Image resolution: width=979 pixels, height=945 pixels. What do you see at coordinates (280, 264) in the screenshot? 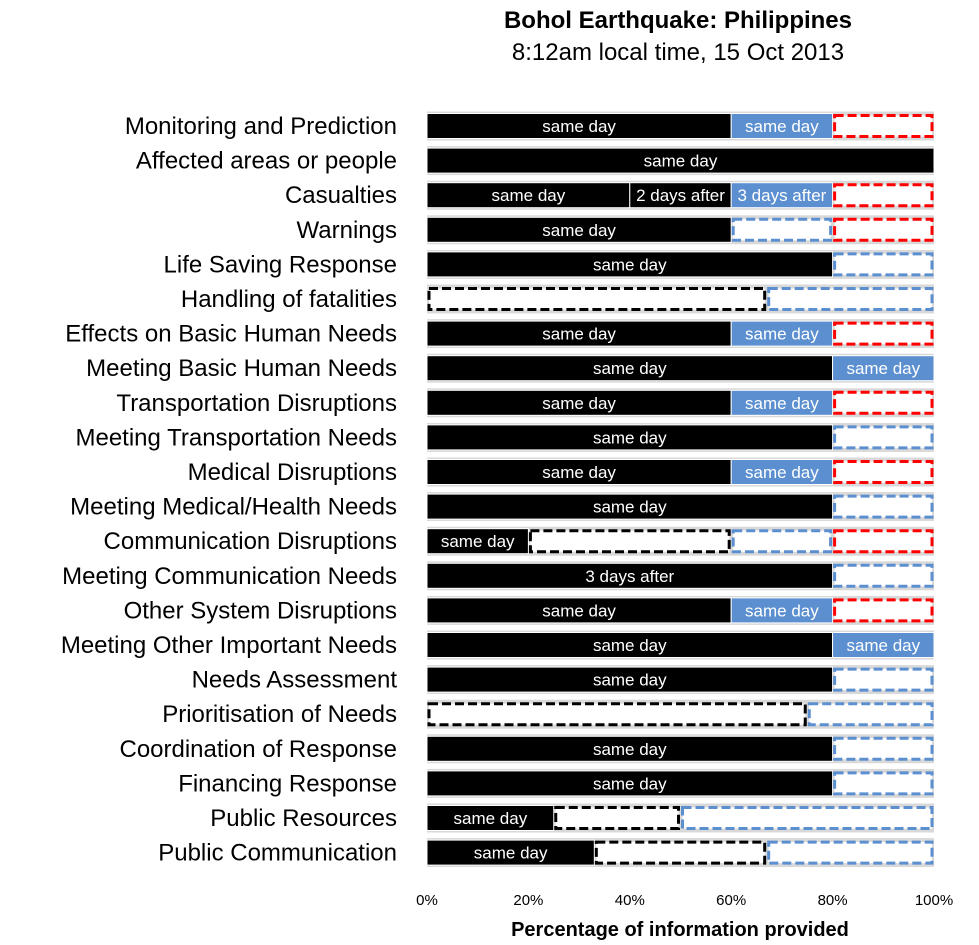
I see `category-label: Life Saving Response` at bounding box center [280, 264].